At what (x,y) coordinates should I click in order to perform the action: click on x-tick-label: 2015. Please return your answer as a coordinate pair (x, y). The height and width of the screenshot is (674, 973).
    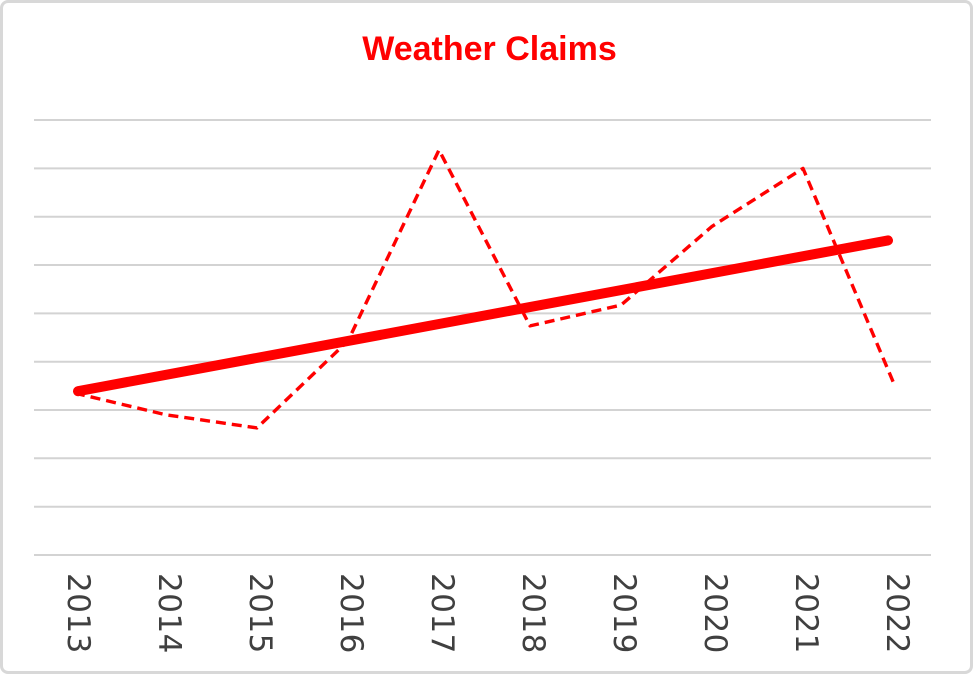
    Looking at the image, I should click on (260, 613).